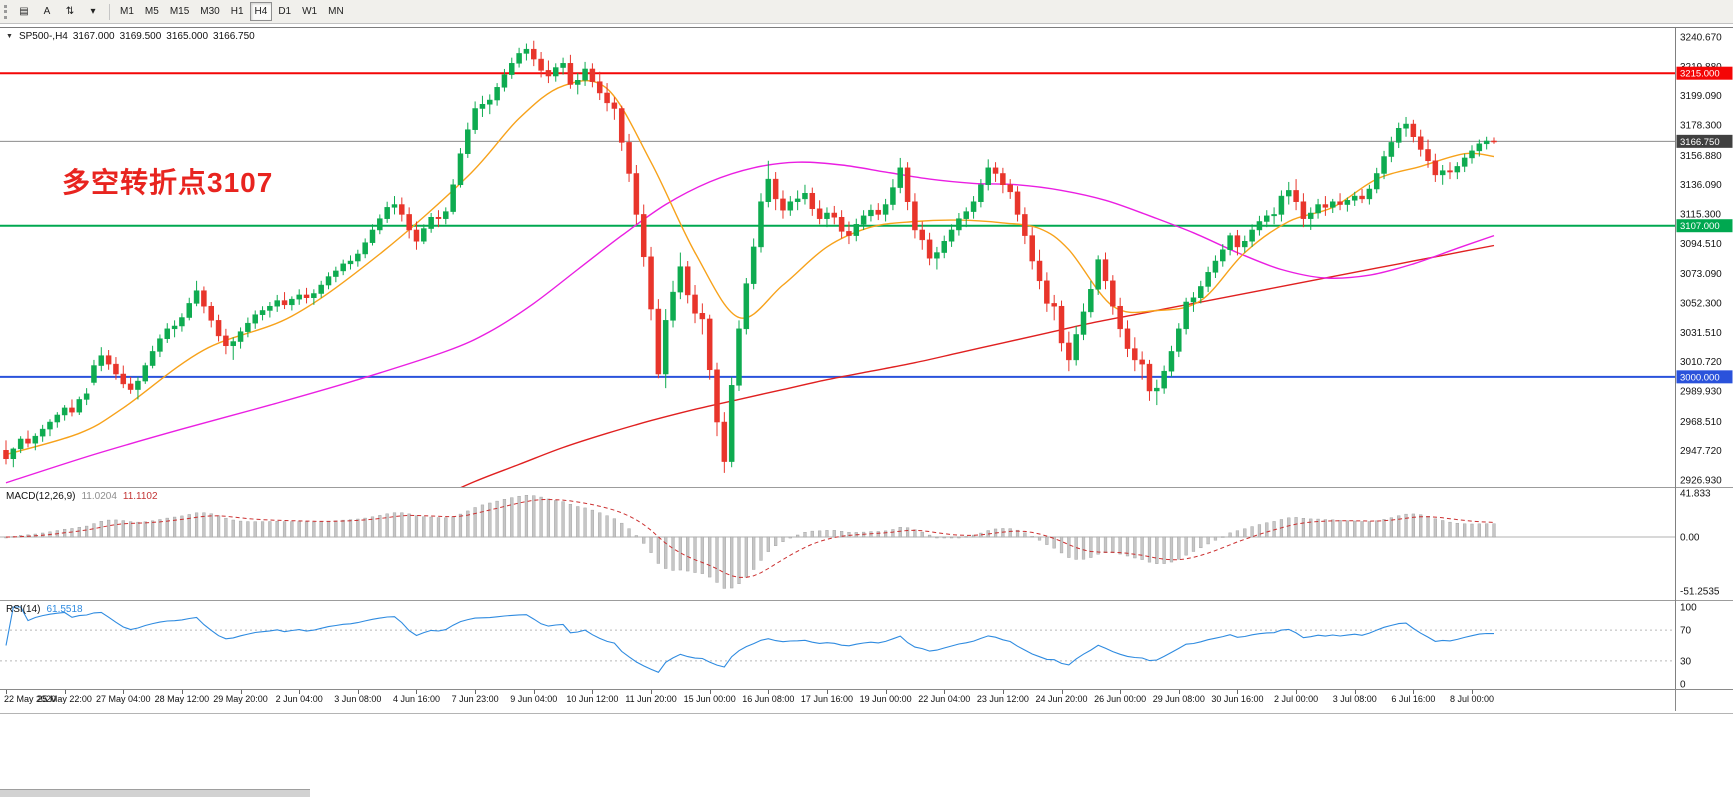 The image size is (1733, 797). I want to click on price-tick-label: 3031.510, so click(1701, 333).